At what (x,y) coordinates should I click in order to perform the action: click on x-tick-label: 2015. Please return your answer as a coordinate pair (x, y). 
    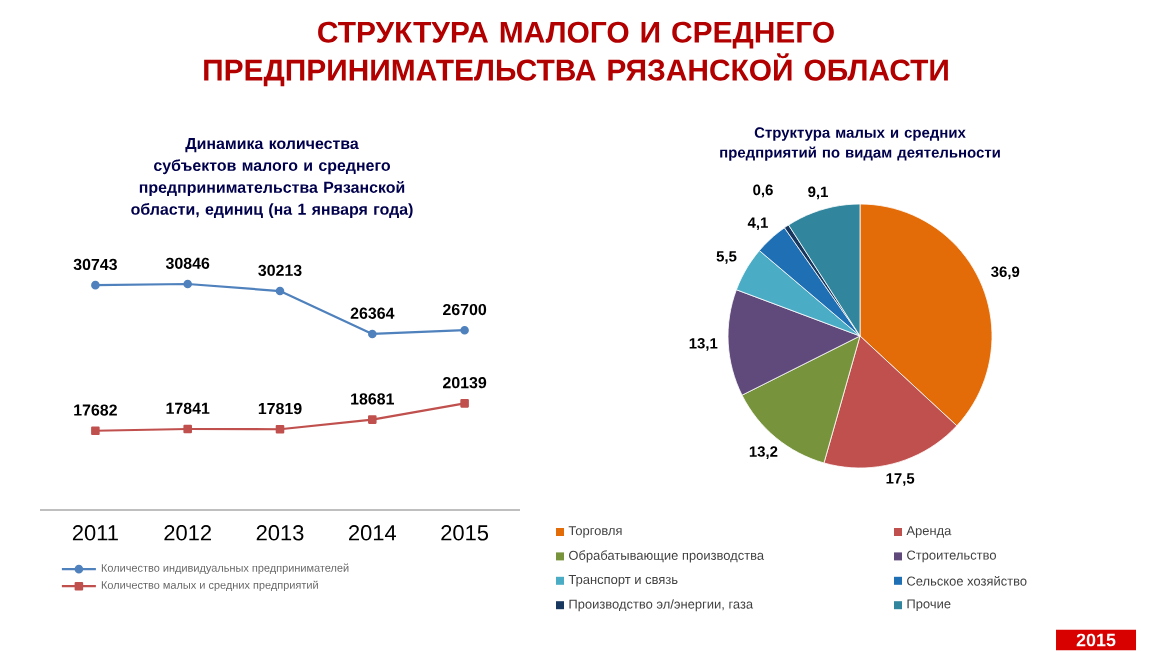
    Looking at the image, I should click on (465, 533).